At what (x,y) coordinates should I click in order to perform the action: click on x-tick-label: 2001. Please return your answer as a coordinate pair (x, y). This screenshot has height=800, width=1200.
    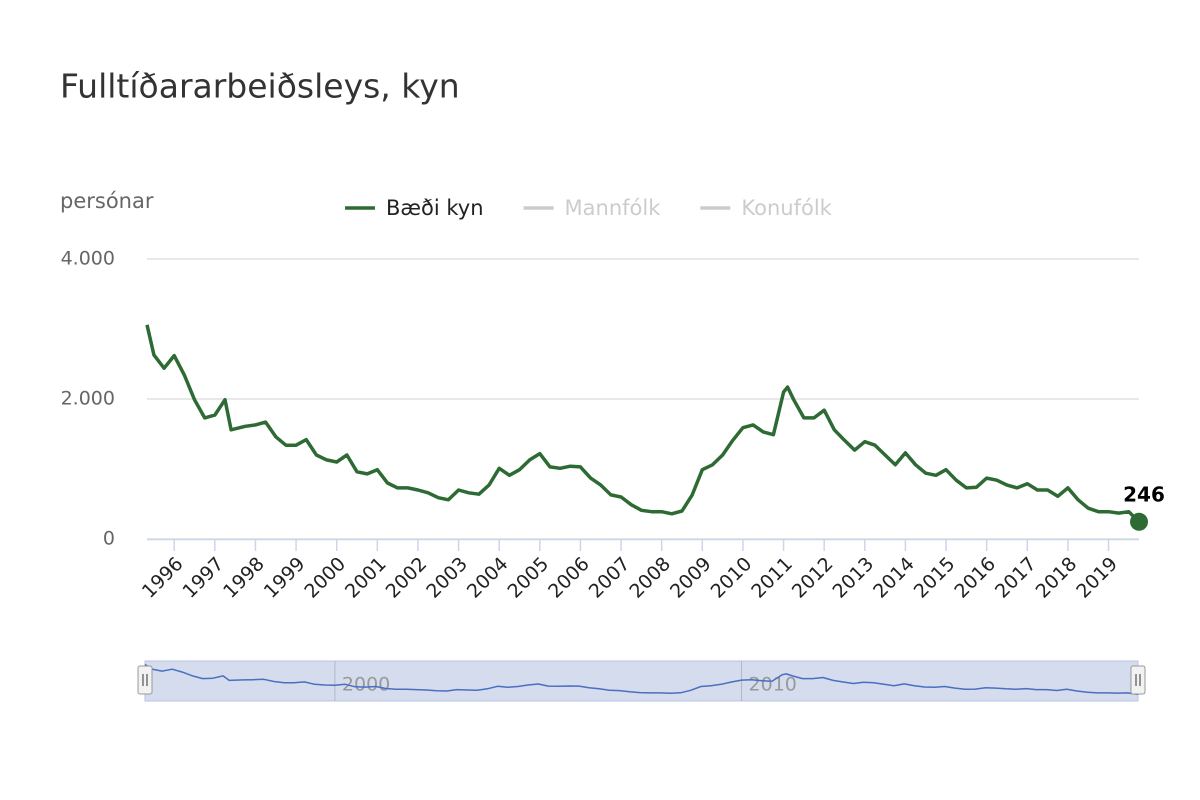
    Looking at the image, I should click on (366, 578).